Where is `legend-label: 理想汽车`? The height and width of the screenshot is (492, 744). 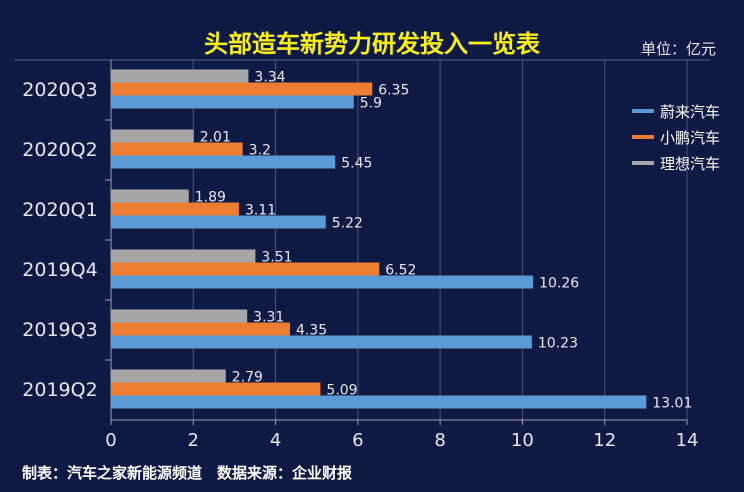
legend-label: 理想汽车 is located at coordinates (690, 163).